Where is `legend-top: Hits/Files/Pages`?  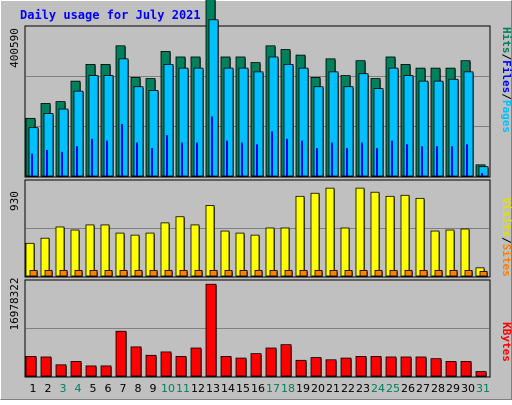 legend-top: Hits/Files/Pages is located at coordinates (506, 80).